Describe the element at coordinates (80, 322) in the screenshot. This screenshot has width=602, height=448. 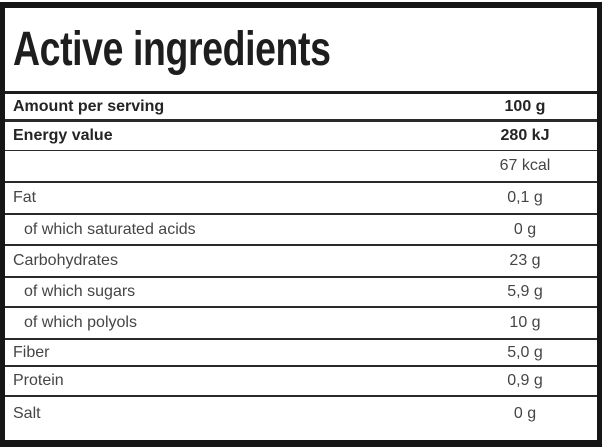
I see `row-label: of which polyols` at that location.